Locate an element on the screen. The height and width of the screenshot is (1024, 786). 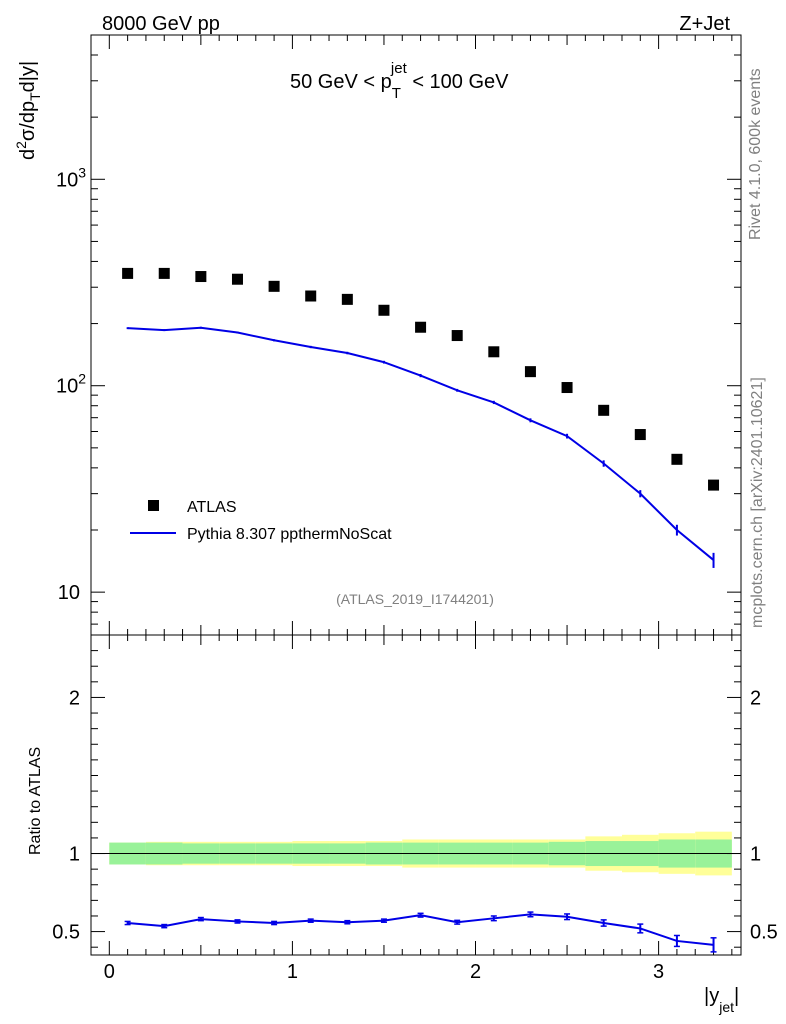
main-ylabel: d2σ/dpTd|y| is located at coordinates (28, 110).